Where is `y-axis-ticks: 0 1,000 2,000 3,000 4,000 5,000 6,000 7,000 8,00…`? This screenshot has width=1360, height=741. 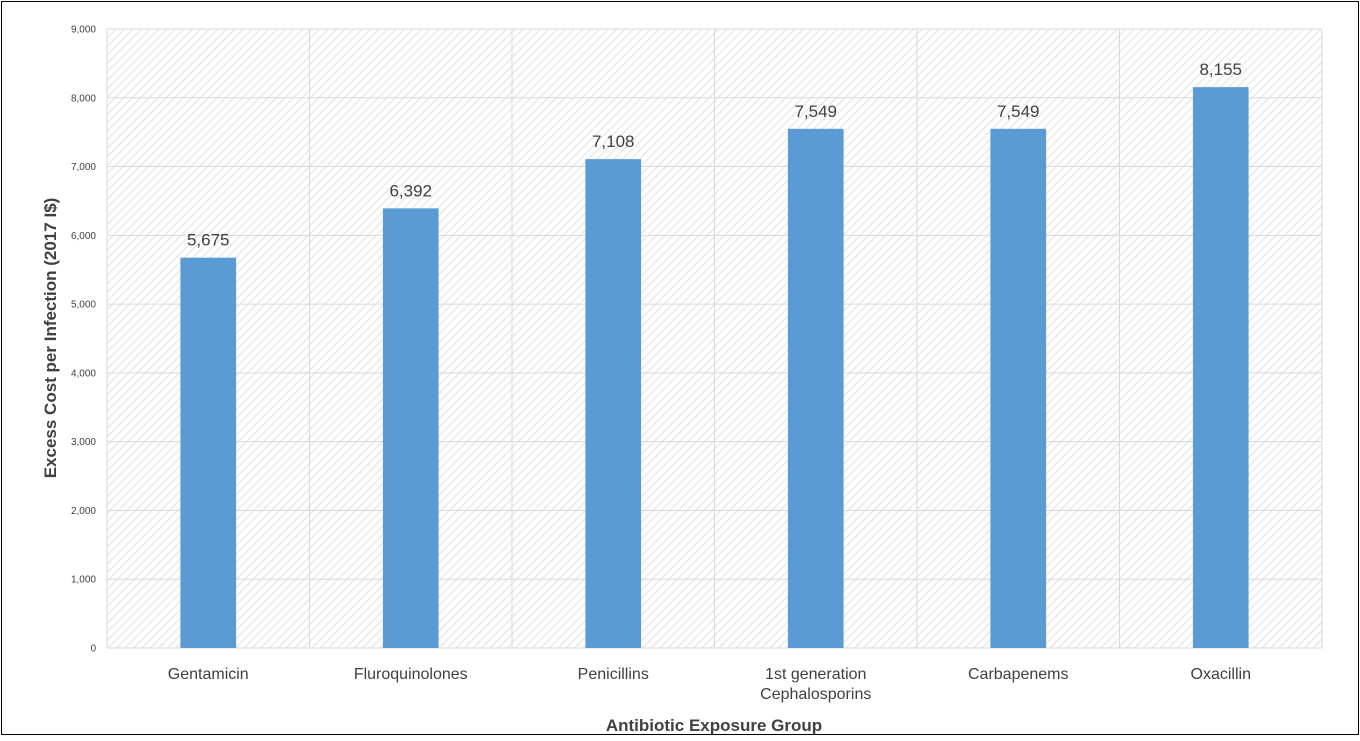 y-axis-ticks: 0 1,000 2,000 3,000 4,000 5,000 6,000 7,000 8,00… is located at coordinates (83, 340).